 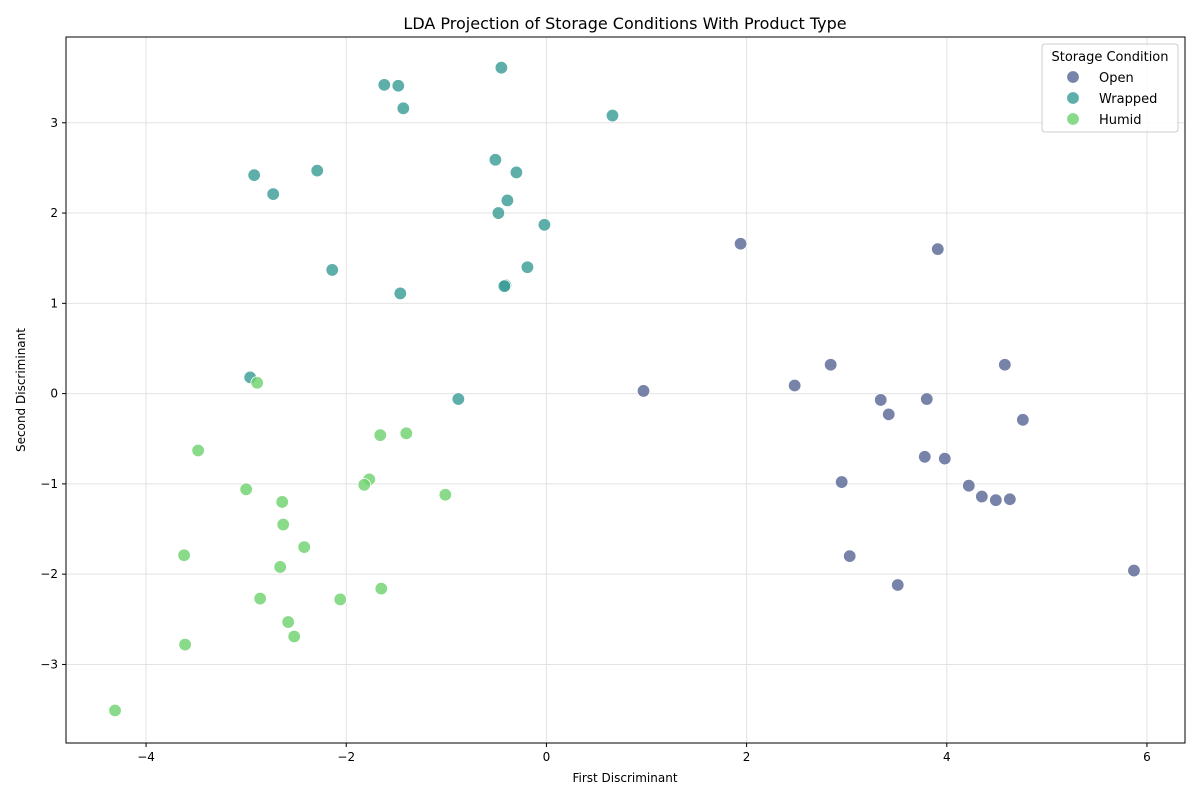 I want to click on x-tick-label: 6, so click(x=1147, y=757).